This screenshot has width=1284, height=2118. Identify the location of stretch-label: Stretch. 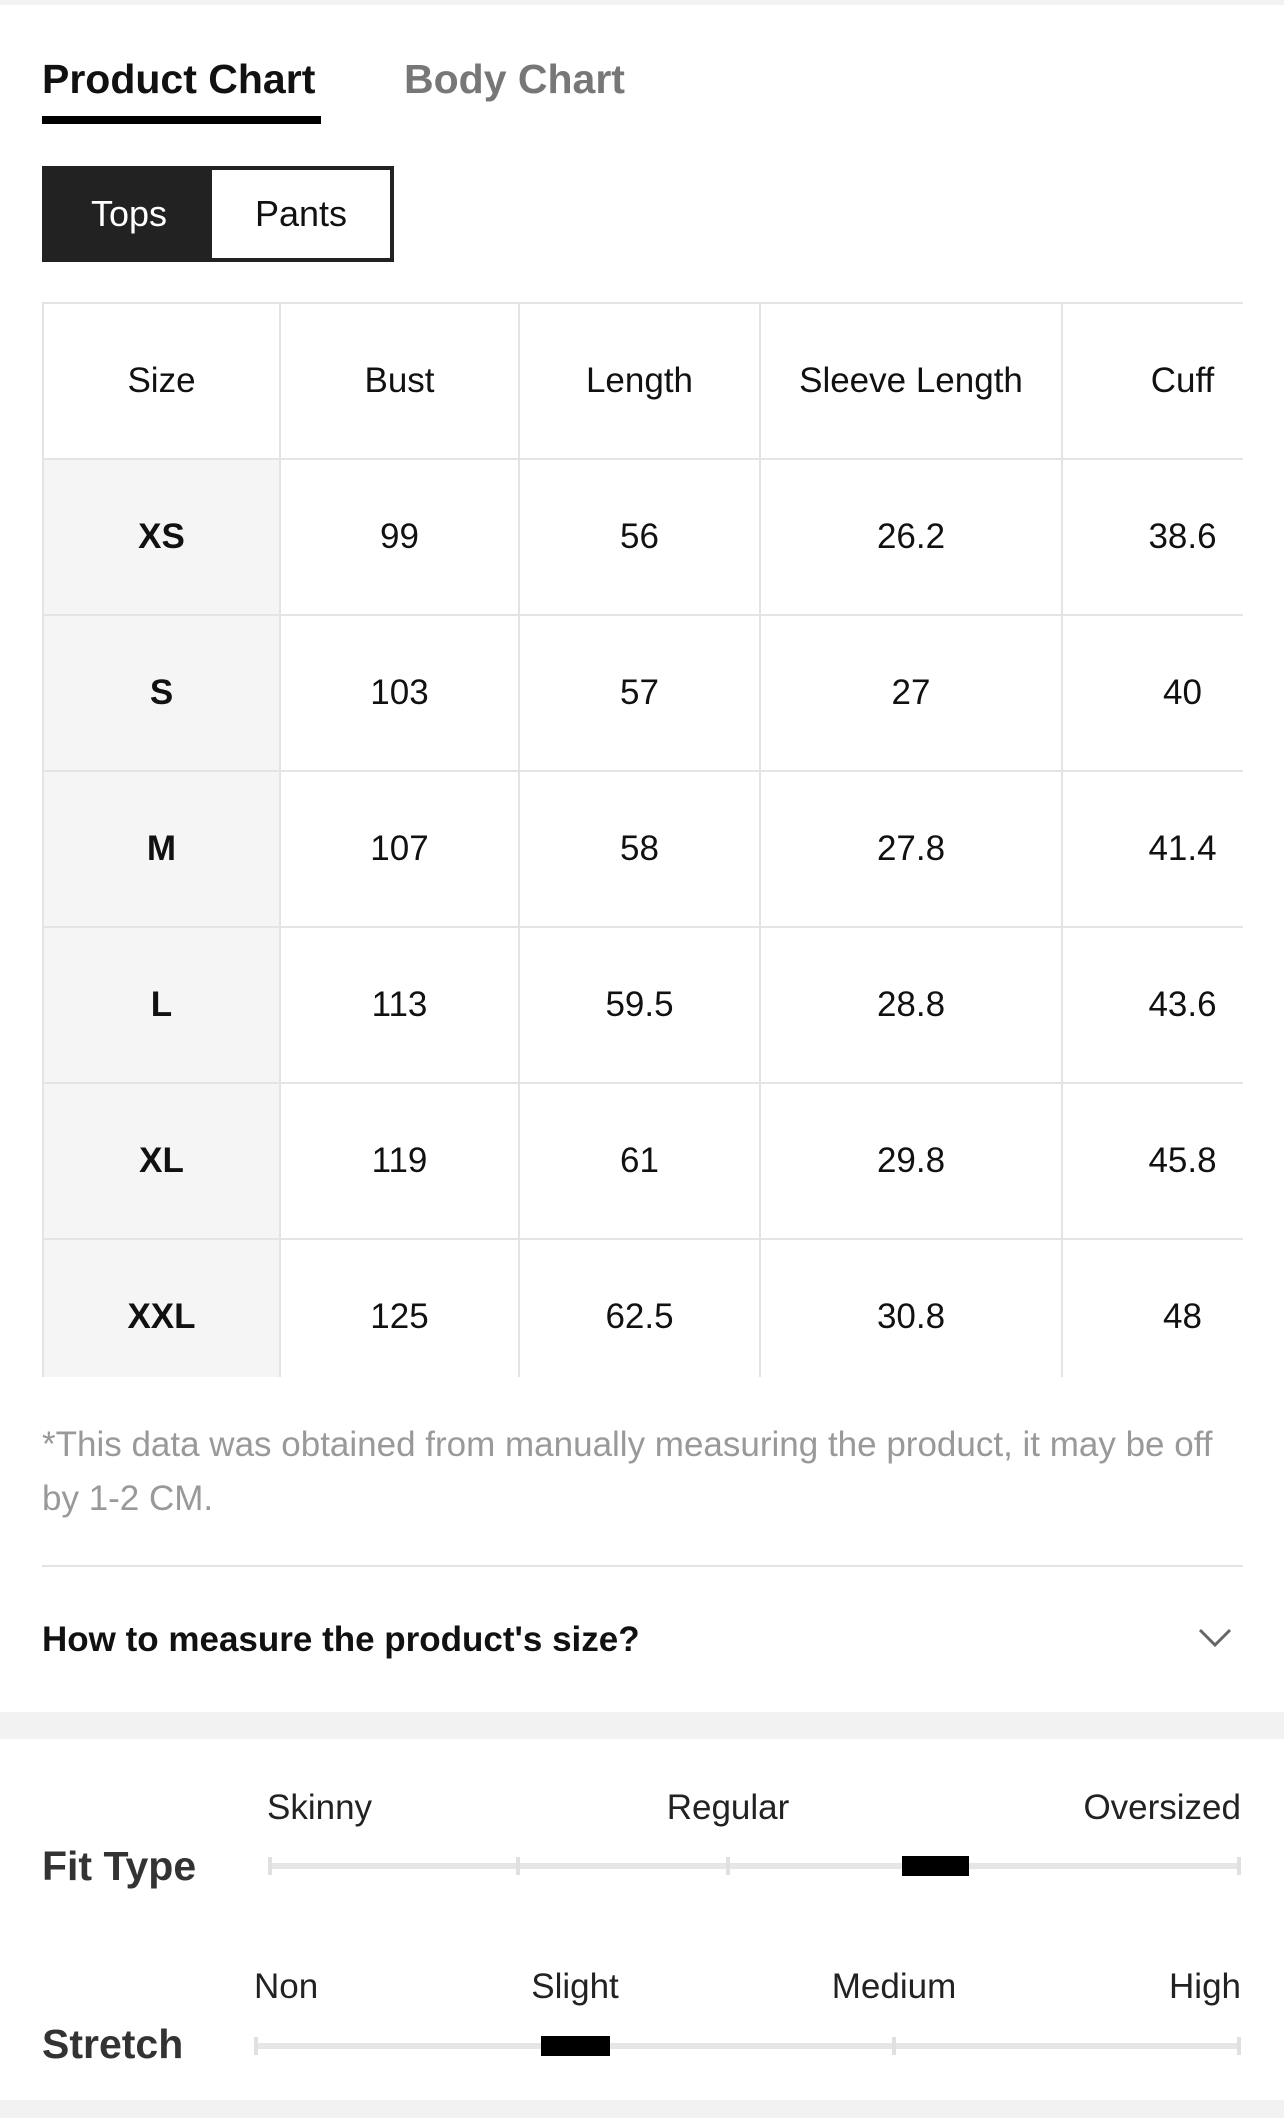
(113, 2044).